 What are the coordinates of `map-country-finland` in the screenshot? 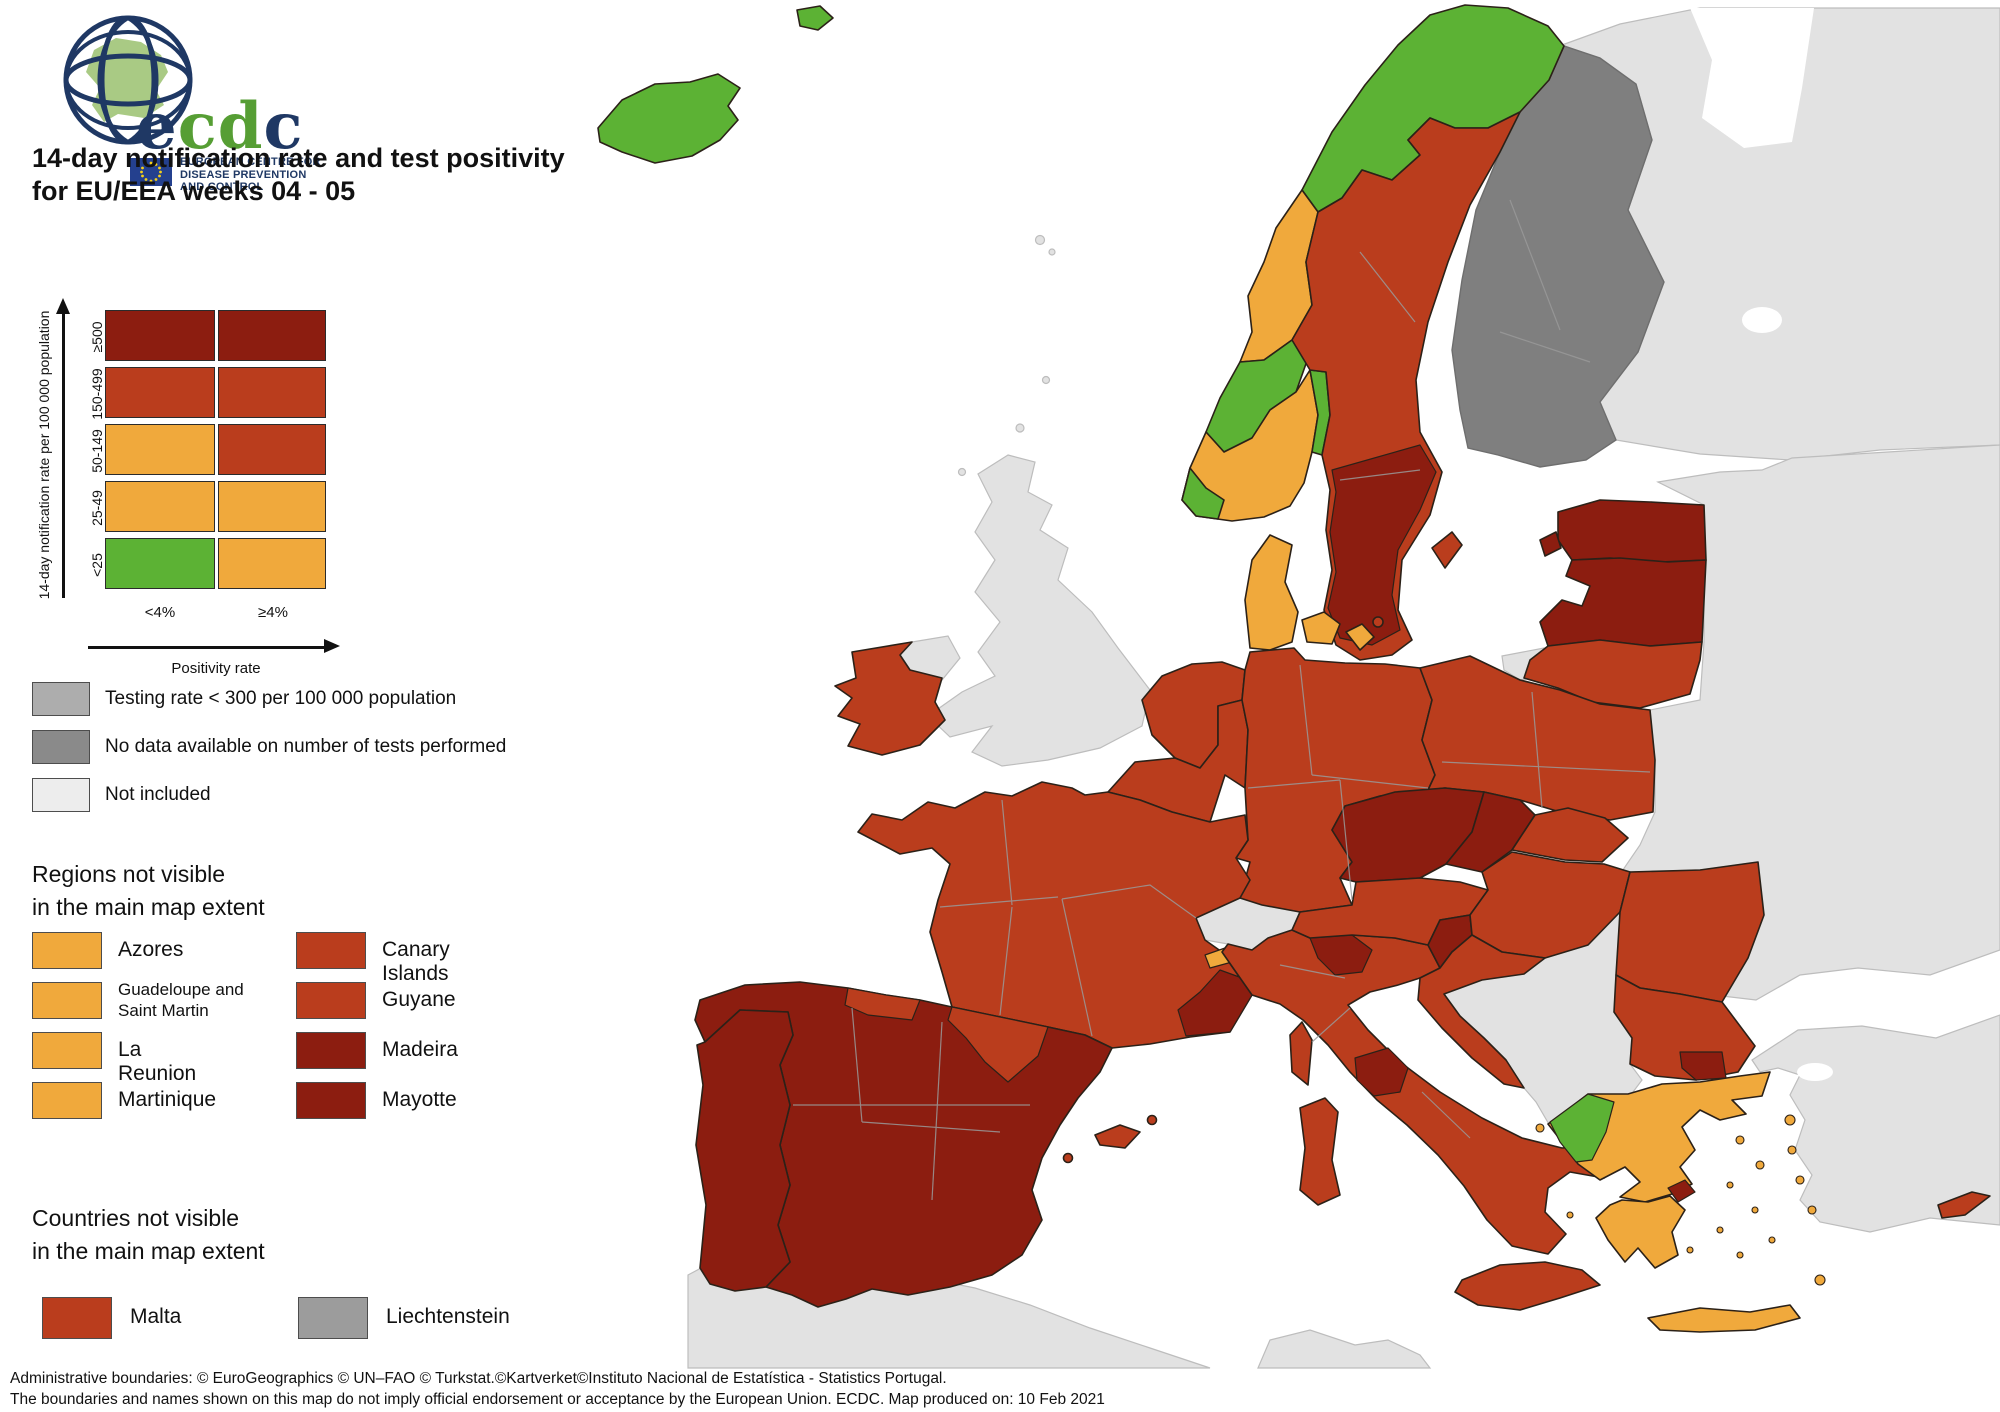 It's located at (1558, 256).